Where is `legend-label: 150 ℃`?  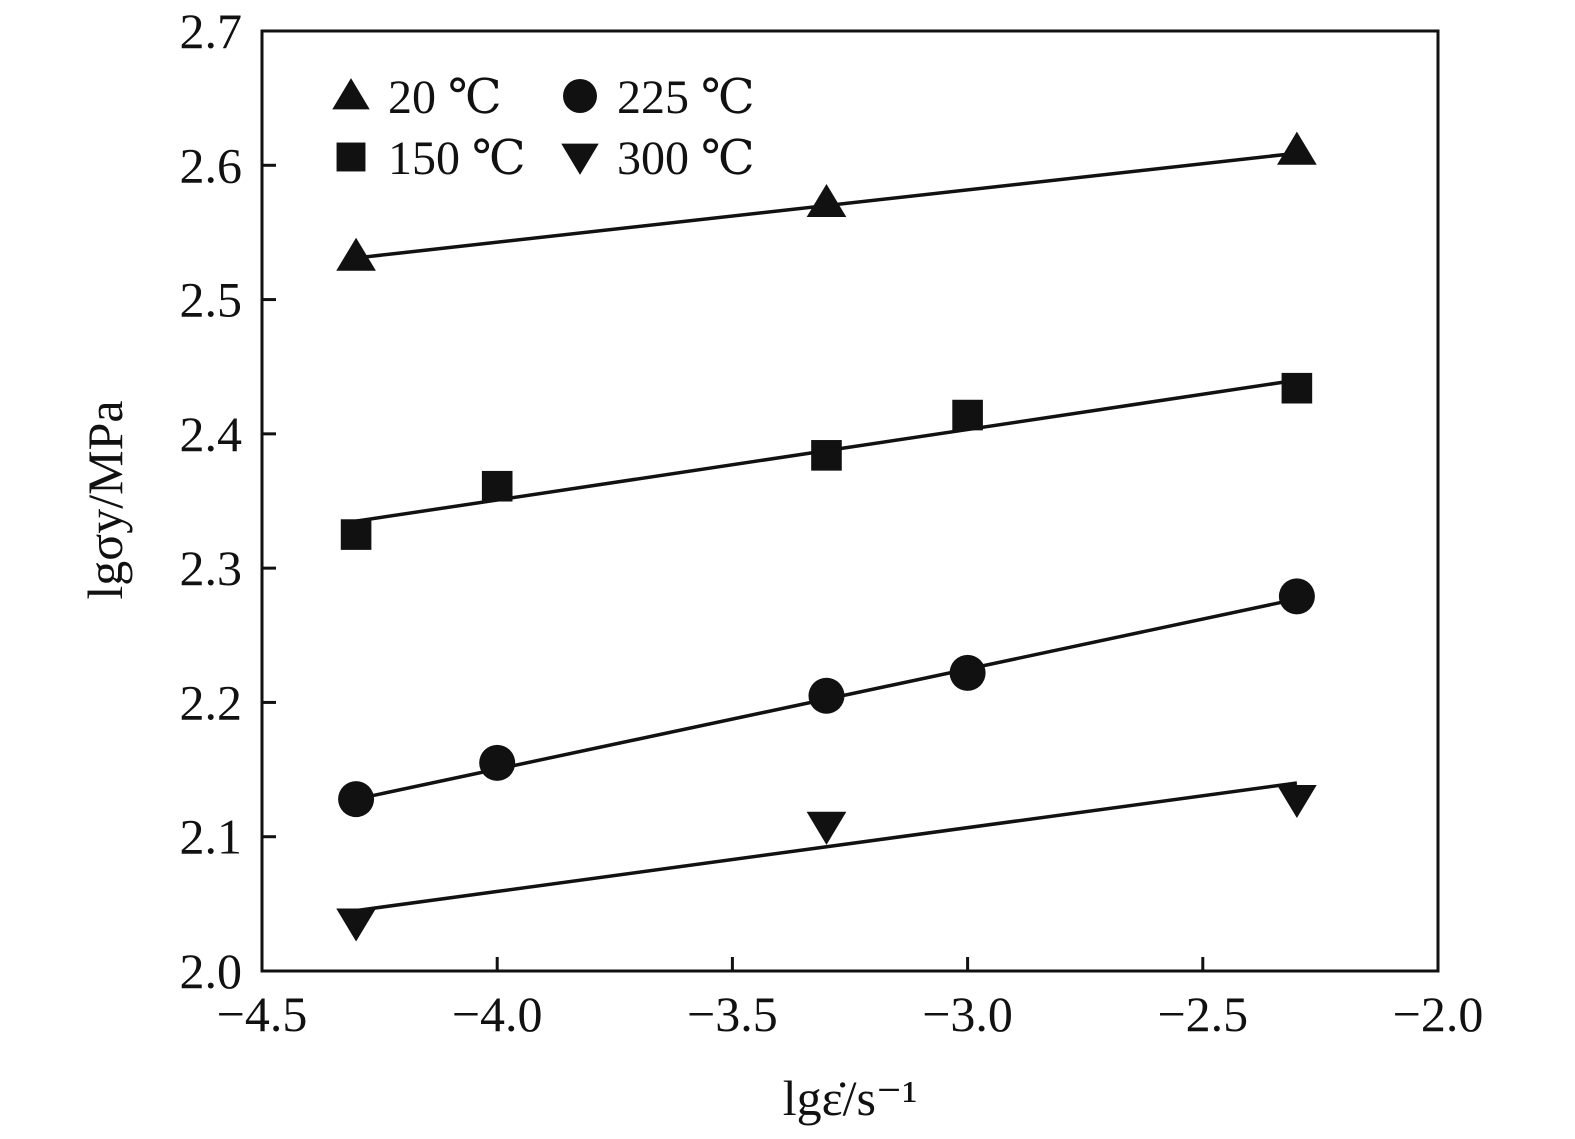 legend-label: 150 ℃ is located at coordinates (457, 158).